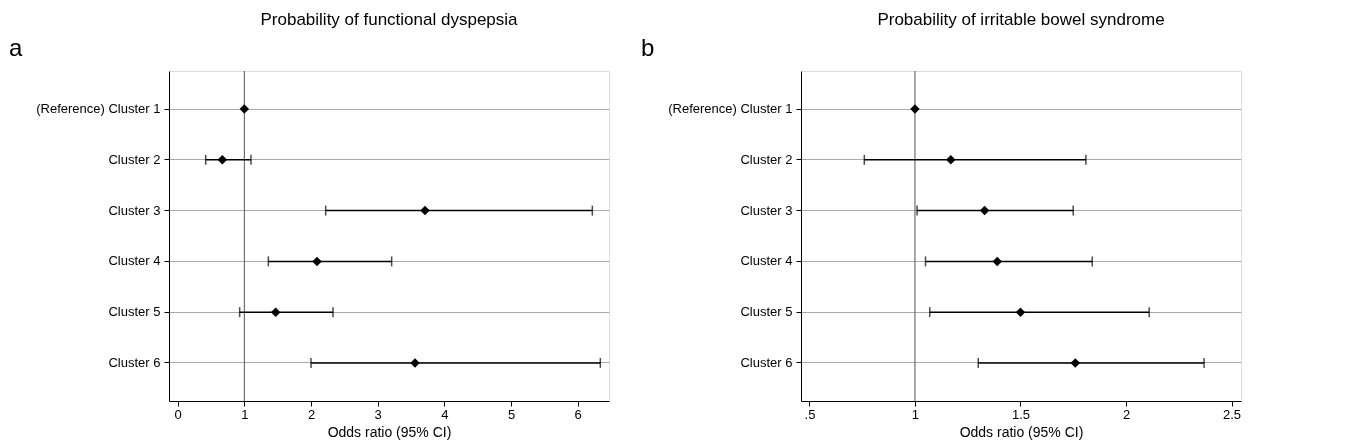  Describe the element at coordinates (178, 414) in the screenshot. I see `x-tick-label: 0` at that location.